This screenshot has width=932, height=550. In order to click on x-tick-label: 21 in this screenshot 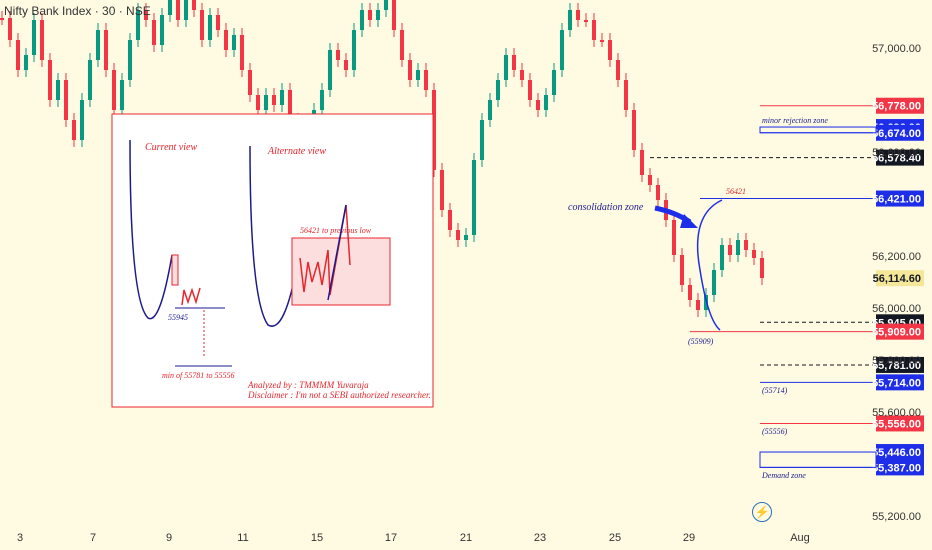, I will do `click(466, 538)`.